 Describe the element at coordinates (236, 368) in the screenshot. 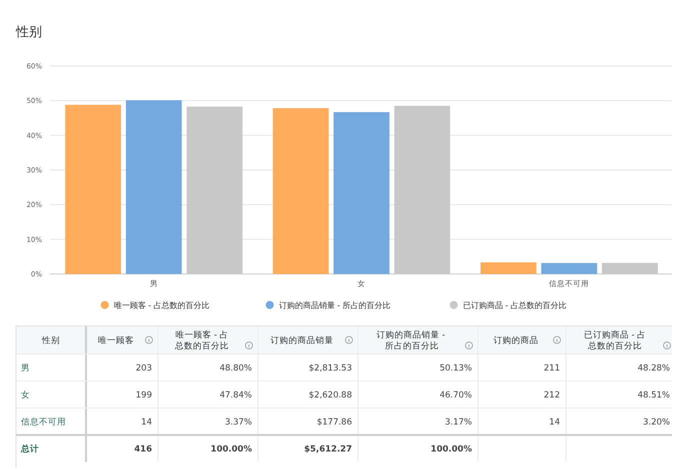

I see `text: 48.80%` at that location.